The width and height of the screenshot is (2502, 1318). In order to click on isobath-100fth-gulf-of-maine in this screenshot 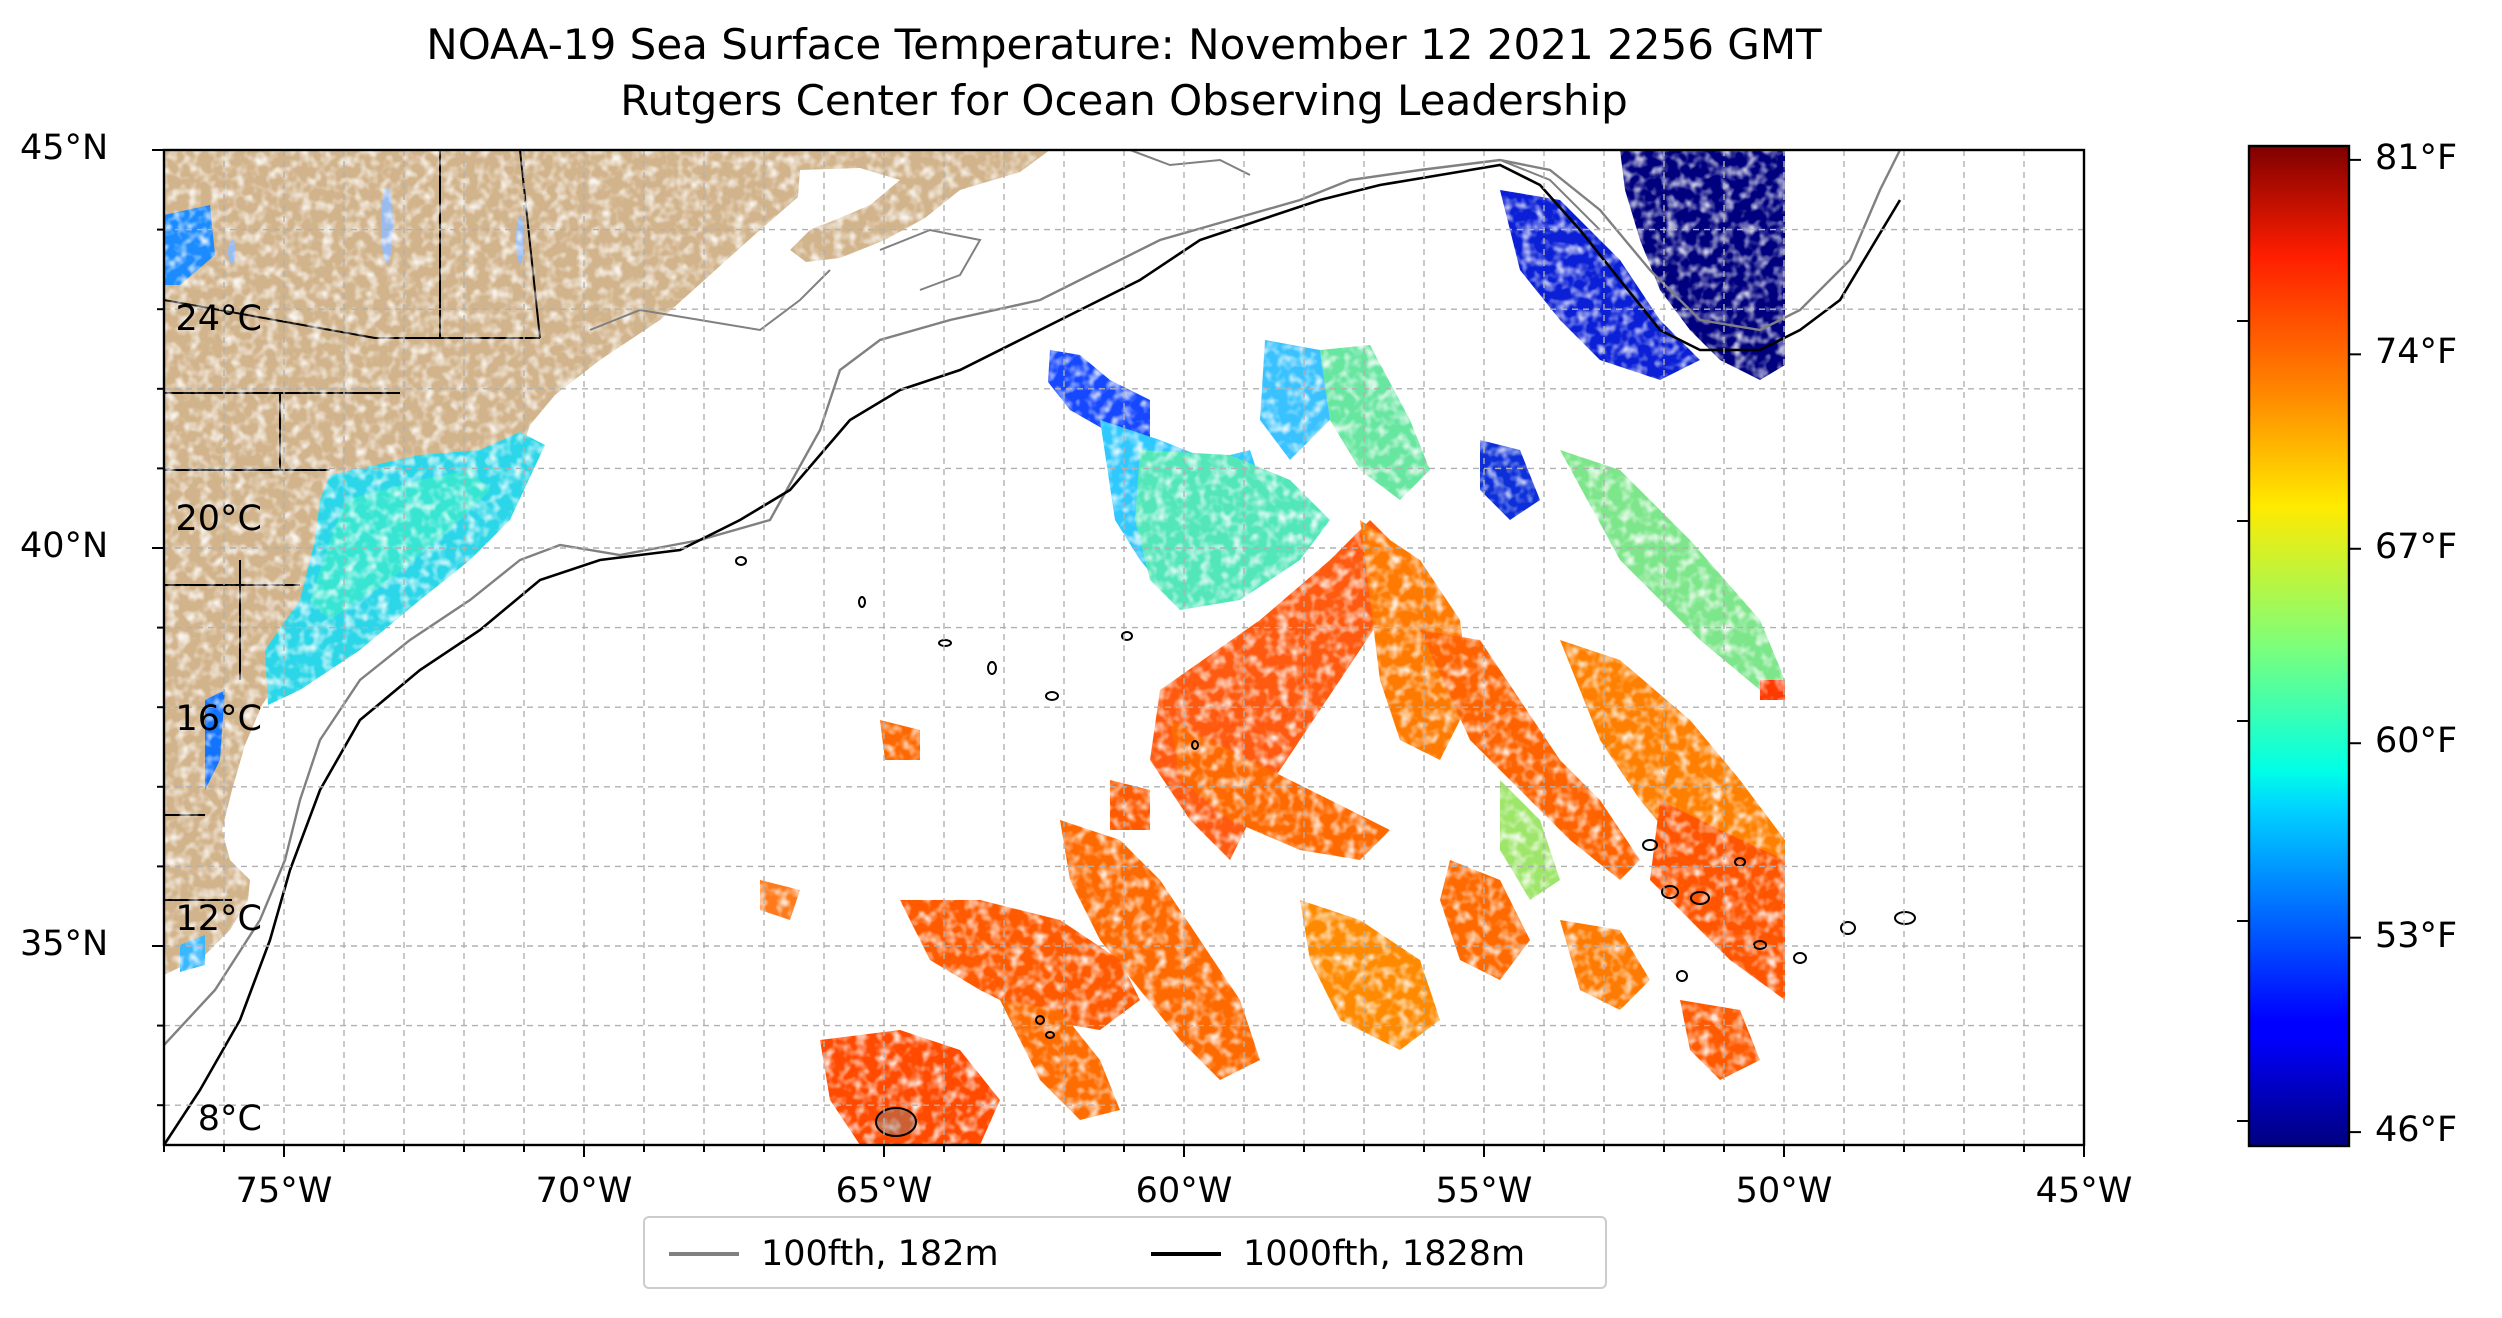, I will do `click(1095, 241)`.